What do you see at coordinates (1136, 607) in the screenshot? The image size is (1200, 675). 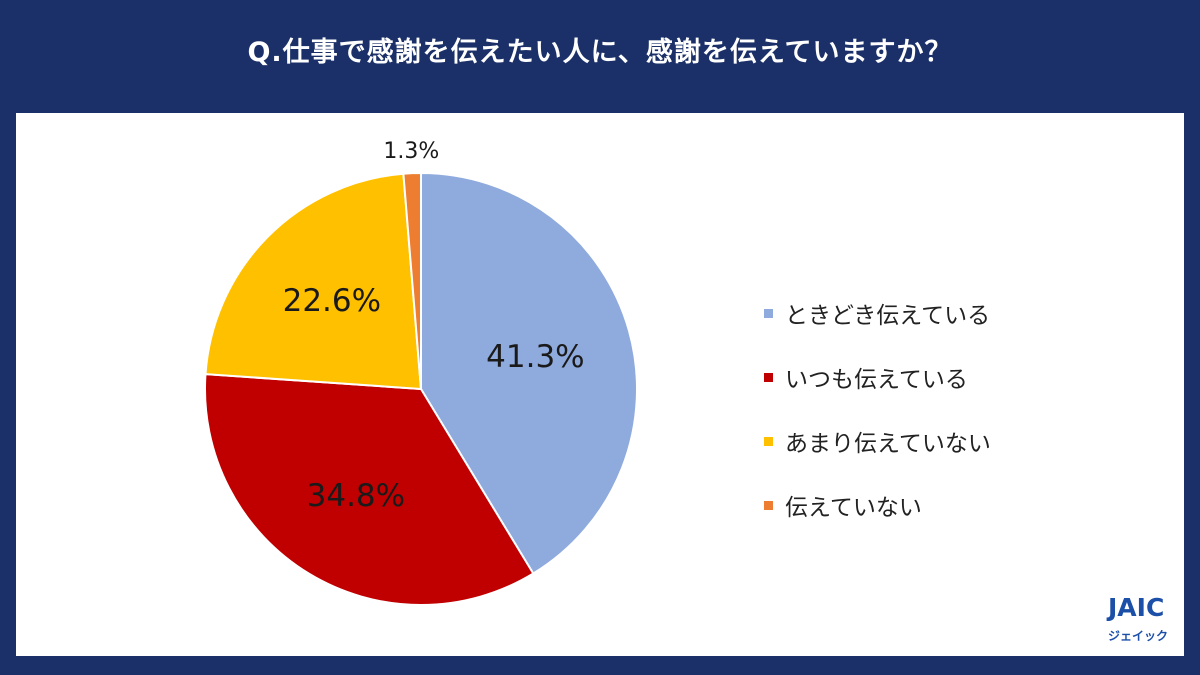 I see `logo-mark: JAIC` at bounding box center [1136, 607].